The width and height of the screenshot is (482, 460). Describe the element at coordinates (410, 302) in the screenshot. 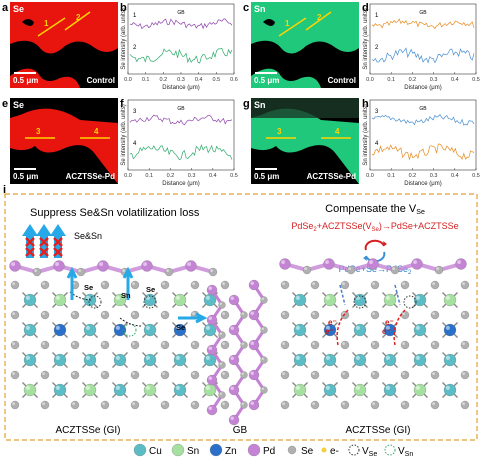

I see `vacancy` at that location.